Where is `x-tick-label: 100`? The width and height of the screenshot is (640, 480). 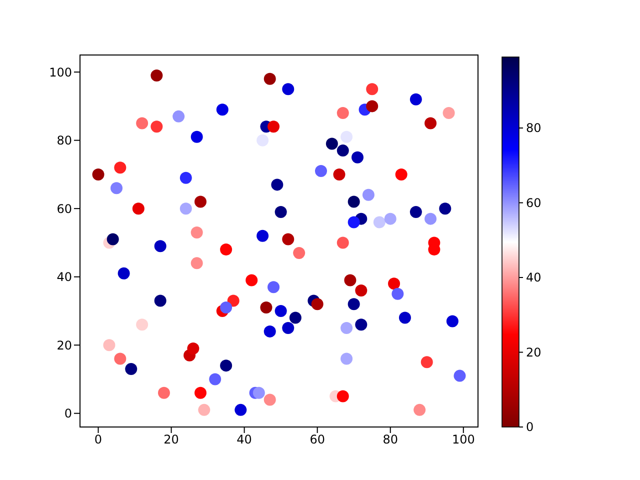
x-tick-label: 100 is located at coordinates (463, 439).